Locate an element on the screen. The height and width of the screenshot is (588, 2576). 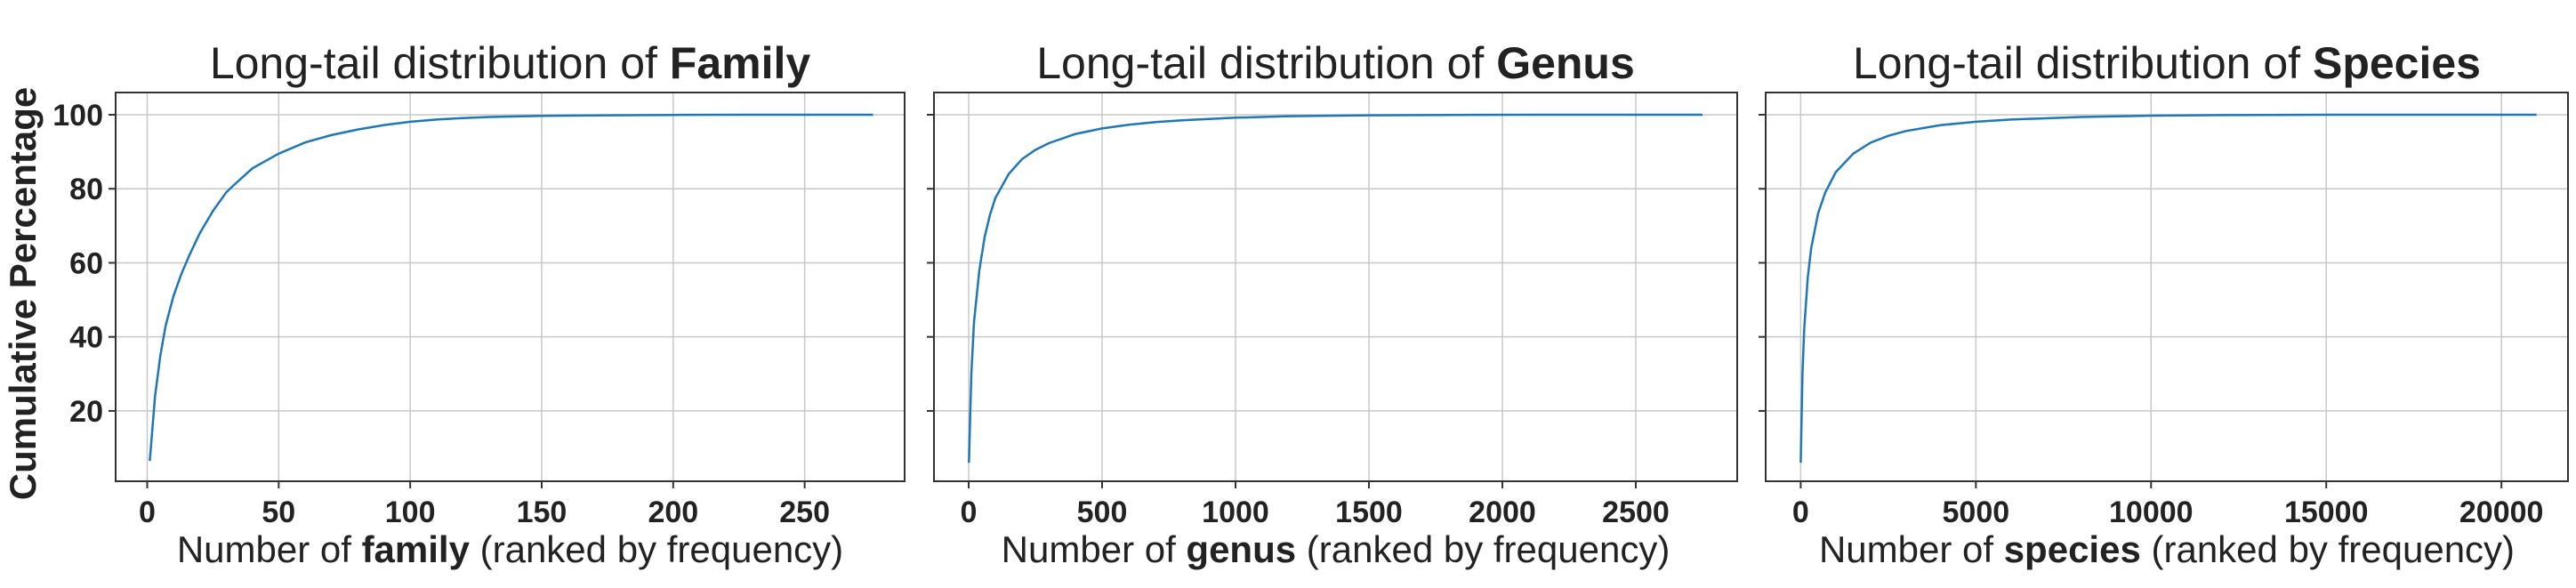
x-tick-label: 5000 is located at coordinates (1976, 512).